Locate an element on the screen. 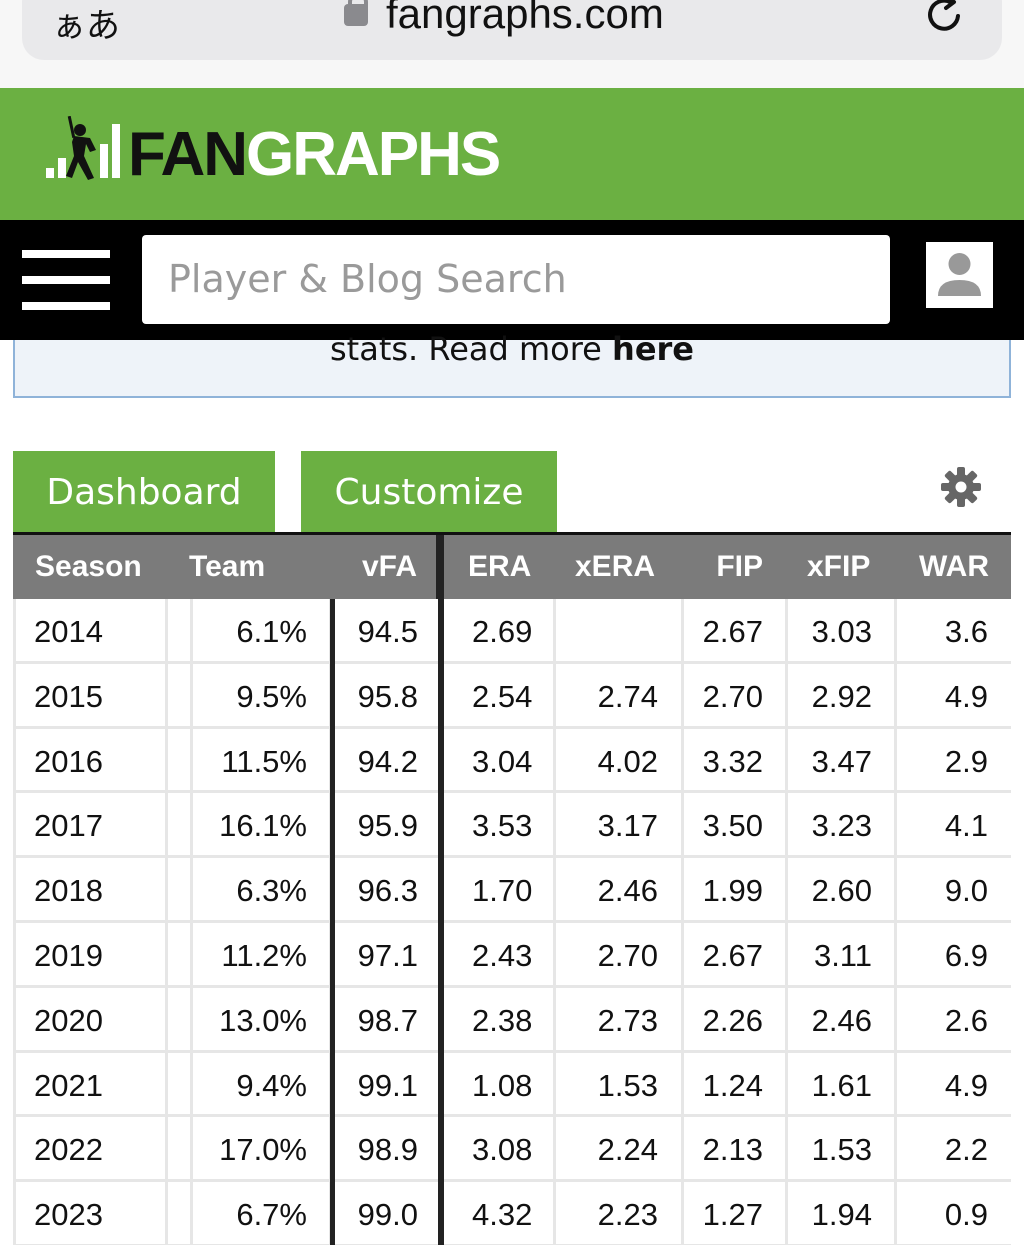 Image resolution: width=1024 pixels, height=1245 pixels. logo-wordmark: FANGRAPHS is located at coordinates (314, 155).